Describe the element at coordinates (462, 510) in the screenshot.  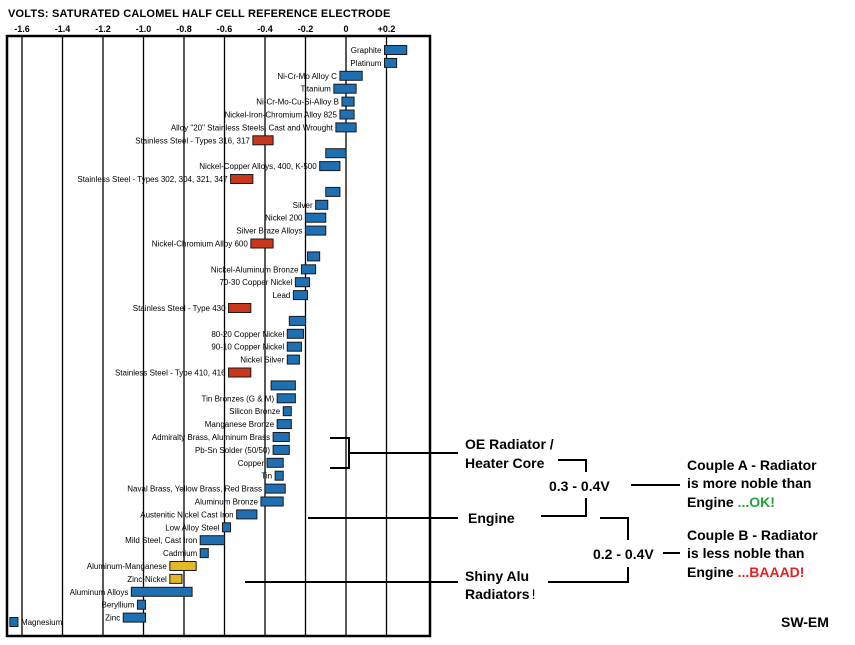
I see `annotation-lines` at that location.